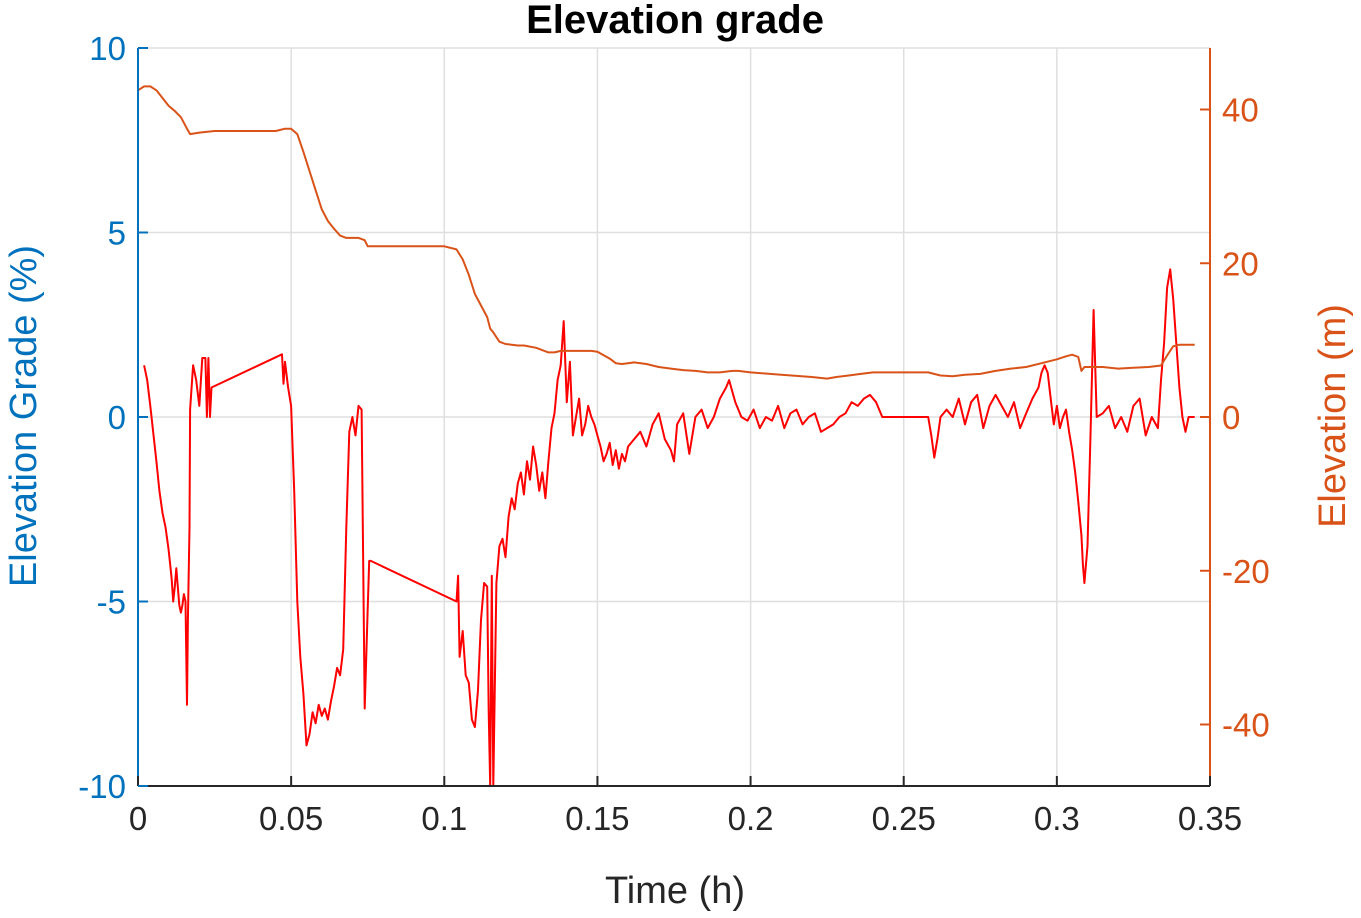 The width and height of the screenshot is (1361, 918). I want to click on y-left-axis-label: Elevation Grade (%), so click(24, 416).